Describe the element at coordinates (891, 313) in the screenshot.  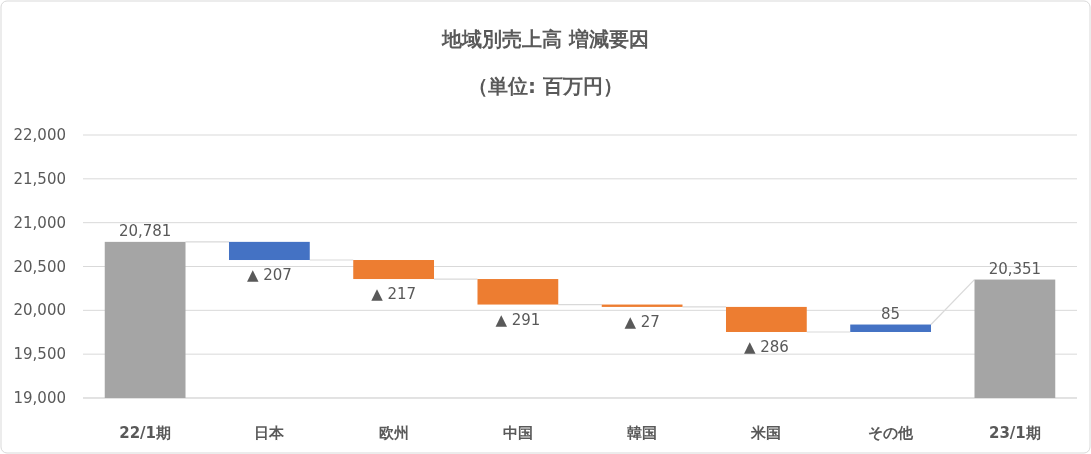
I see `data-label: 85` at that location.